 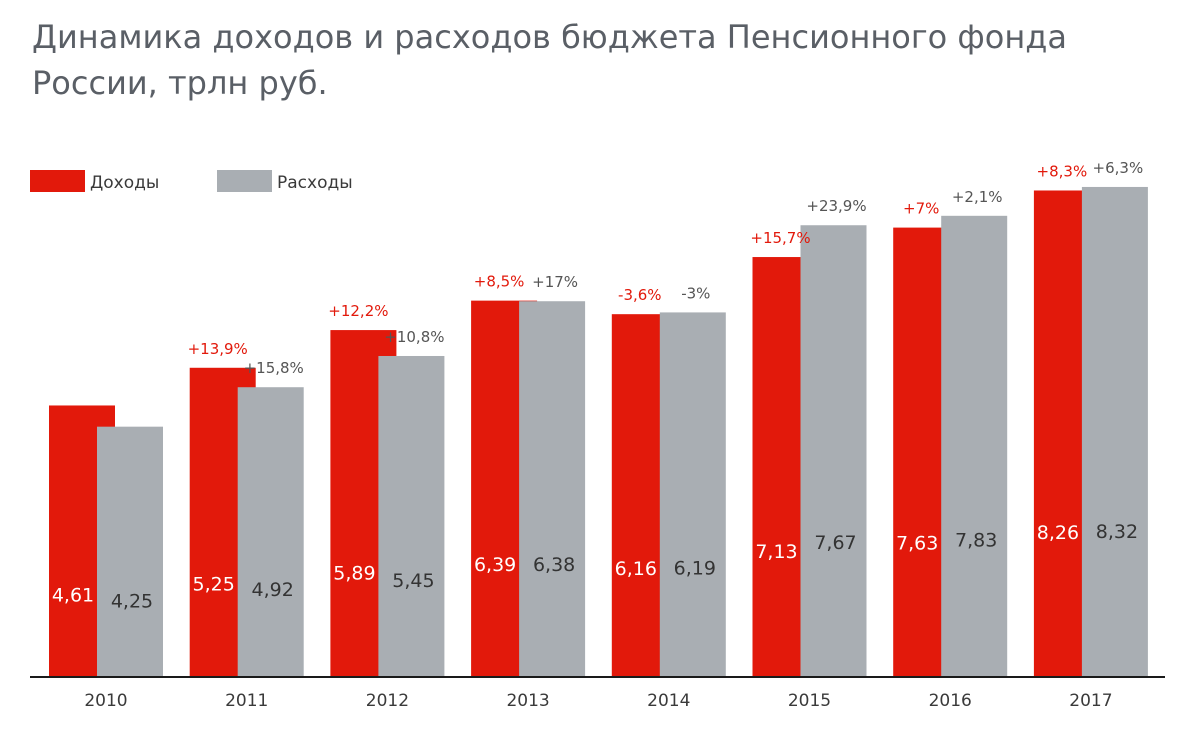 I want to click on x-tick-2017: 2017, so click(x=1090, y=701).